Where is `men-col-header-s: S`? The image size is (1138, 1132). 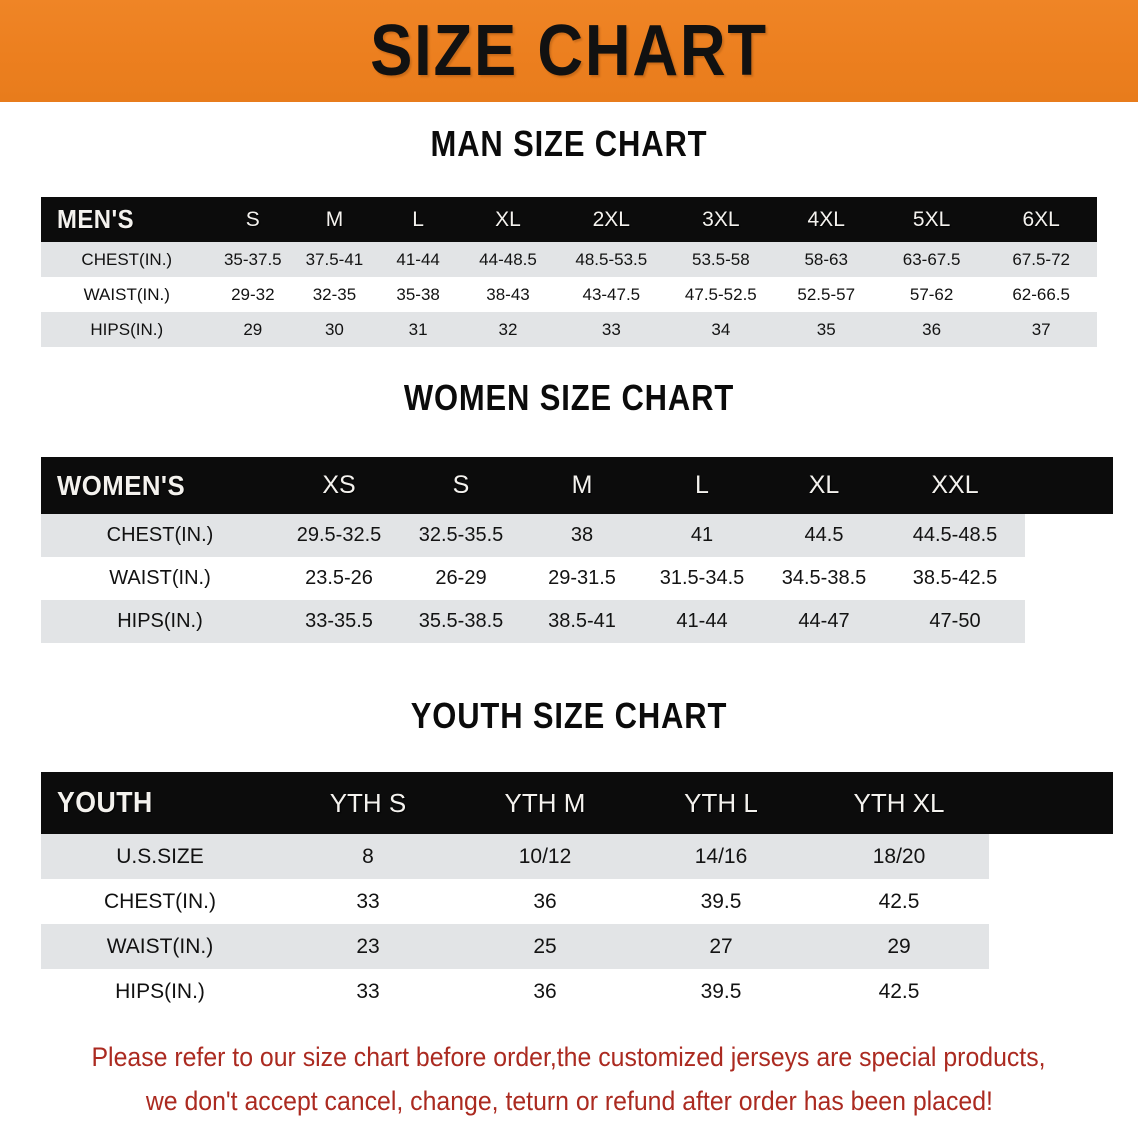 men-col-header-s: S is located at coordinates (253, 219).